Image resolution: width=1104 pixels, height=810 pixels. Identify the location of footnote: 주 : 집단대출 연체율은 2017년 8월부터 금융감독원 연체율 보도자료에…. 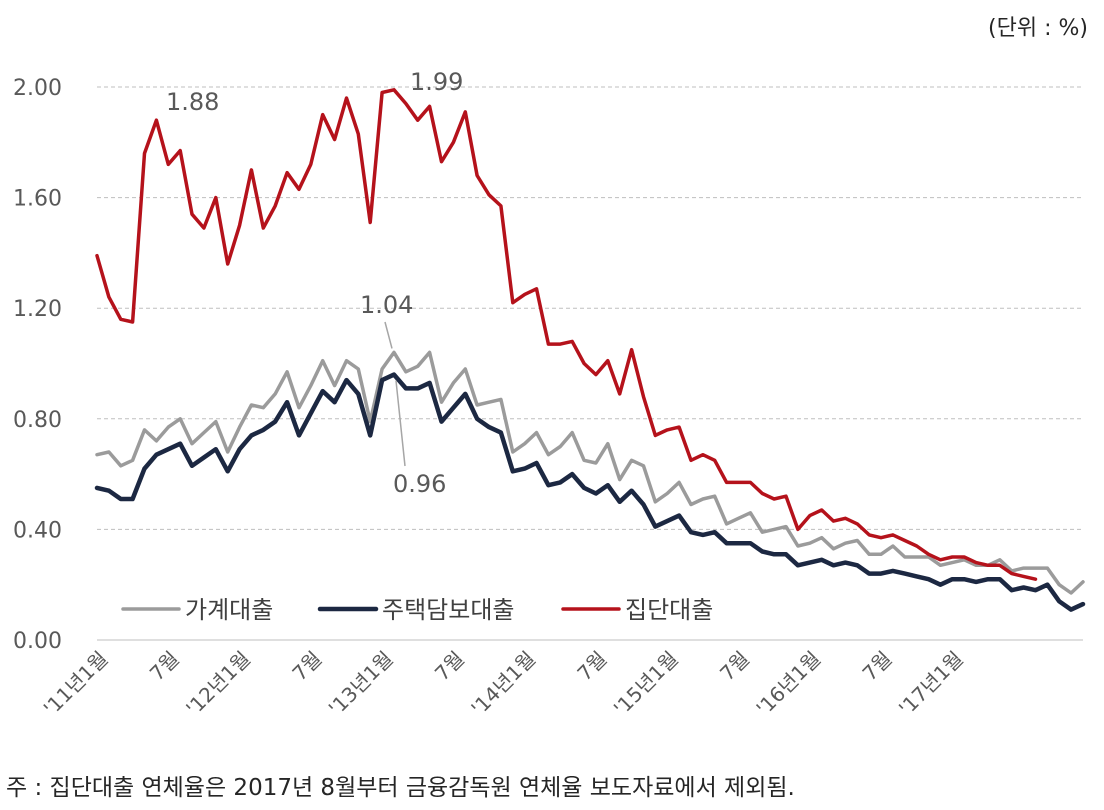
(400, 788).